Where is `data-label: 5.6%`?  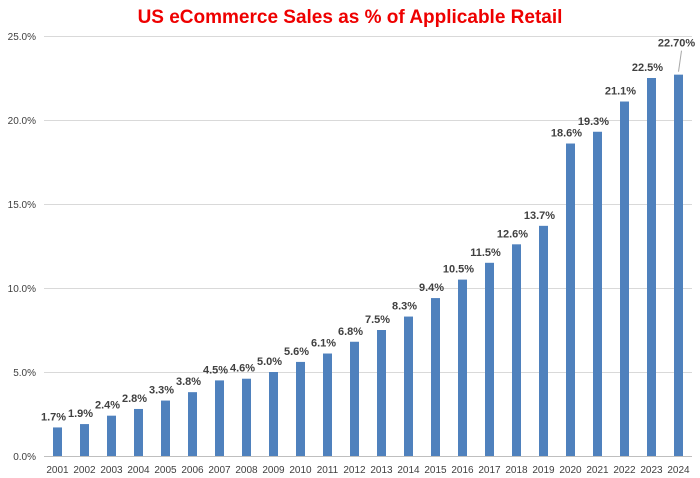 data-label: 5.6% is located at coordinates (296, 352).